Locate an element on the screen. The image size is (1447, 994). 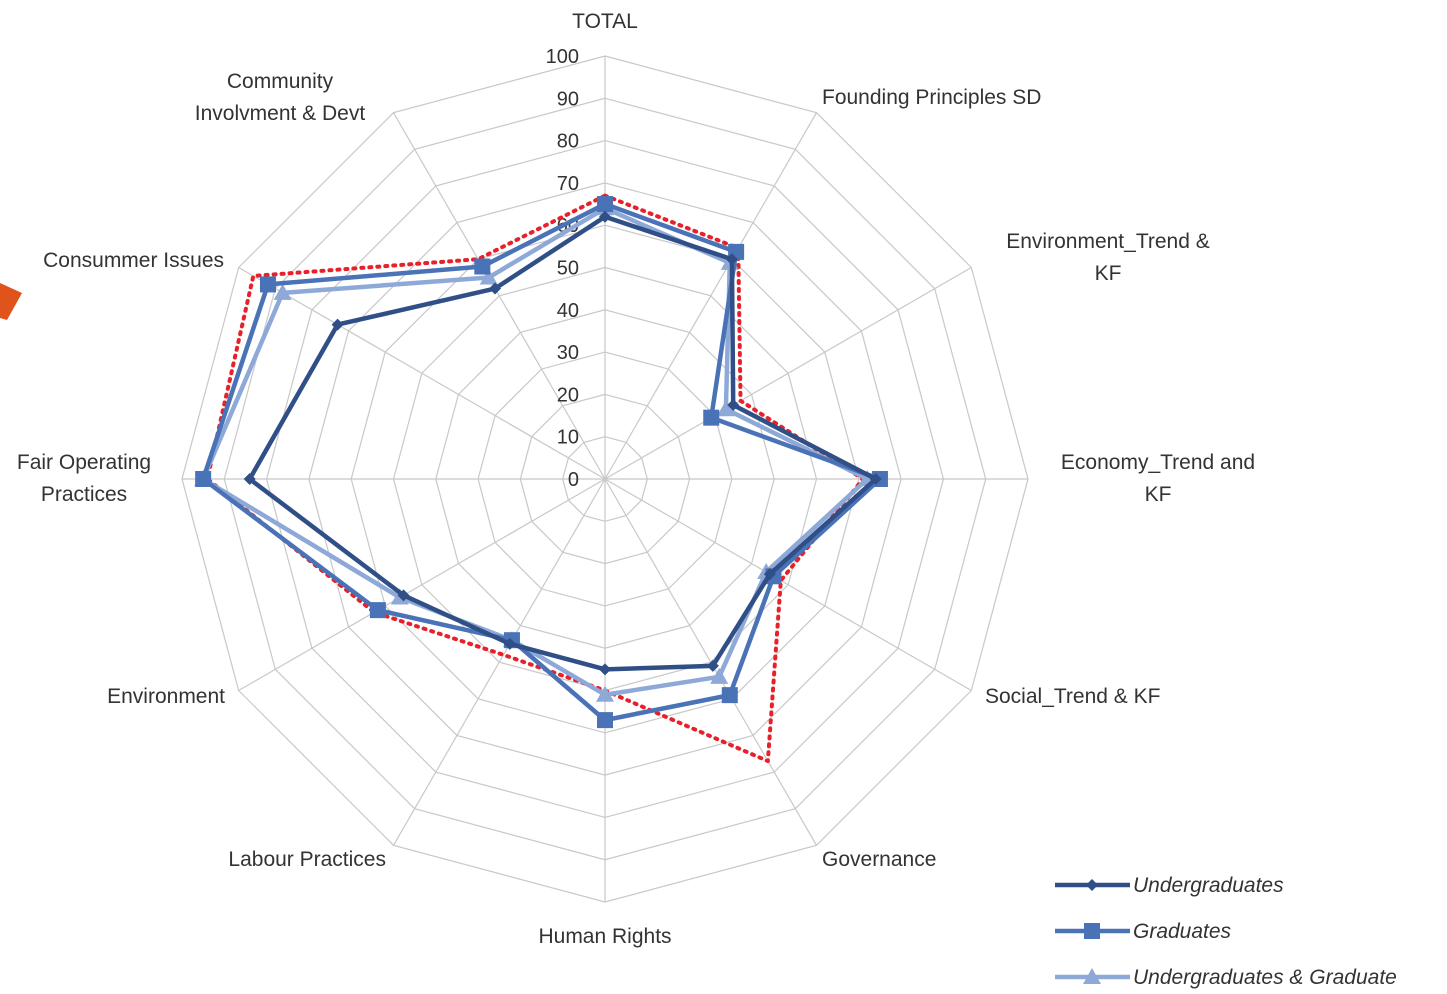
tick-label-70: 70 is located at coordinates (568, 184).